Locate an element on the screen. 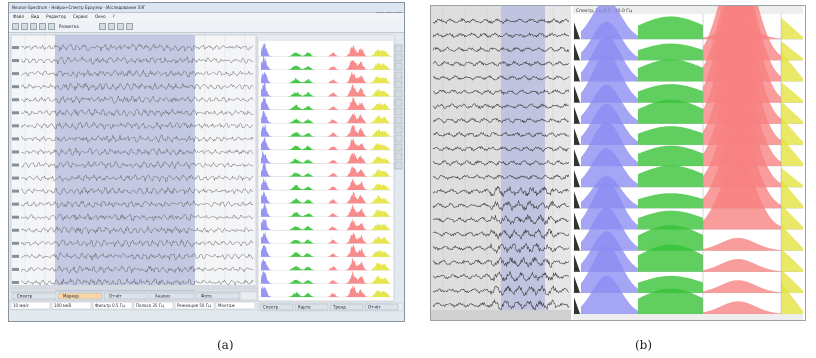 The height and width of the screenshot is (358, 816). signal-tab-label: Анализ is located at coordinates (162, 296).